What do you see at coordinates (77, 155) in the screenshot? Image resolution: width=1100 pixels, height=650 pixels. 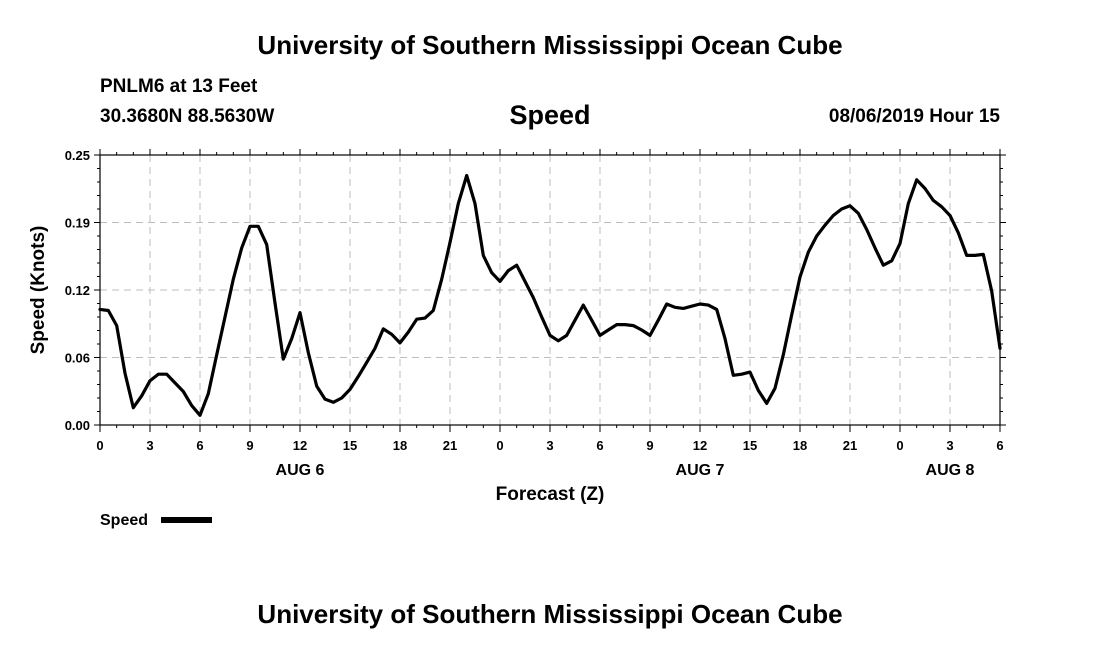 I see `y-tick-label: 0.25` at bounding box center [77, 155].